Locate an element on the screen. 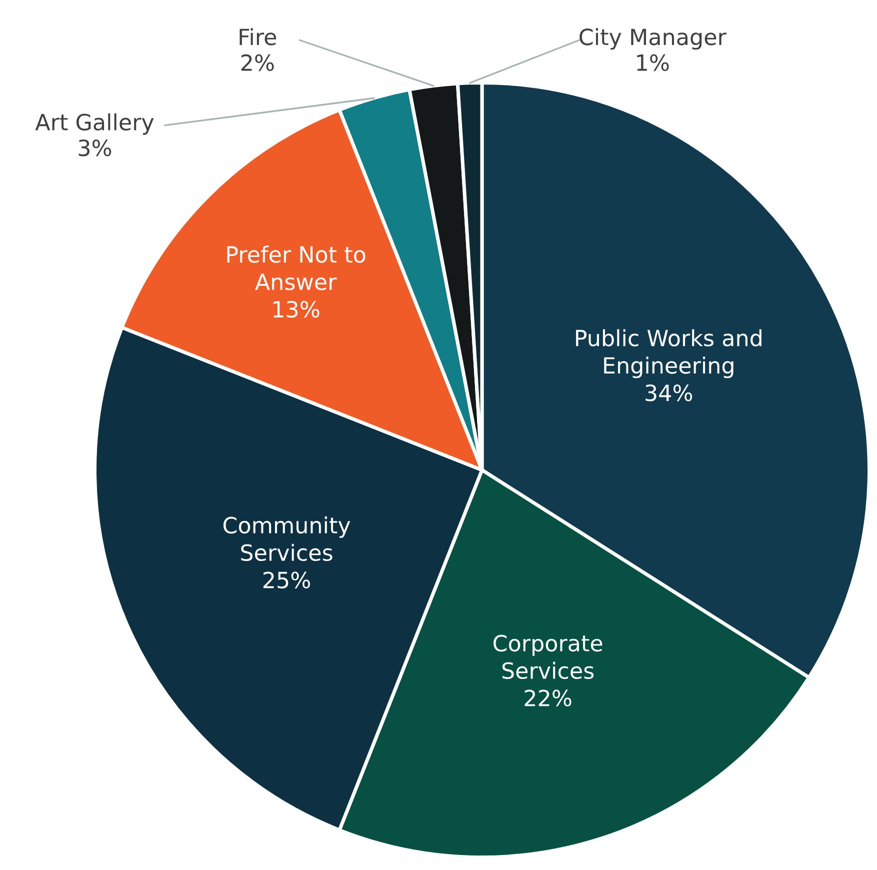 The width and height of the screenshot is (877, 870). data-label: 3% is located at coordinates (95, 147).